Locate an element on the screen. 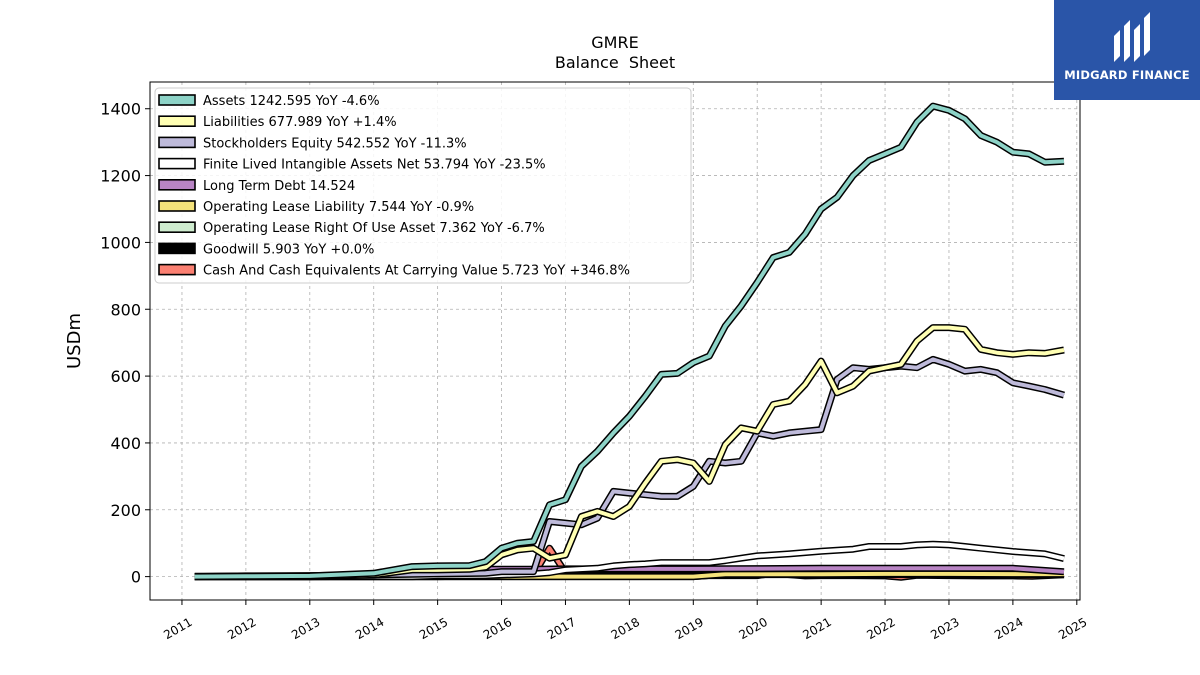 The height and width of the screenshot is (675, 1200). y-tick-label: 400 is located at coordinates (125, 443).